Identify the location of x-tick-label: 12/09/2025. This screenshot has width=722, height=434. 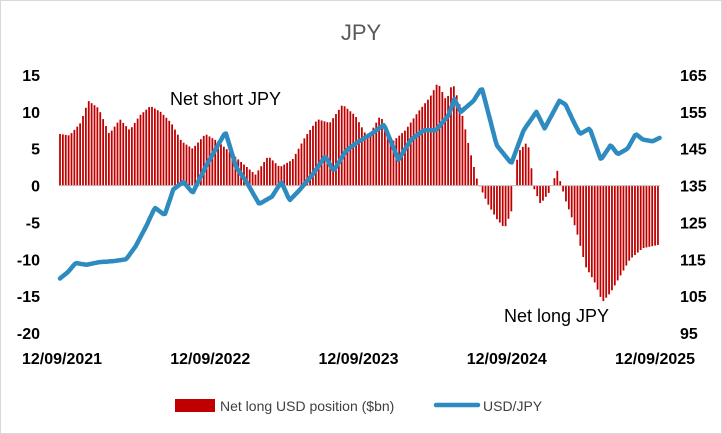
(655, 359).